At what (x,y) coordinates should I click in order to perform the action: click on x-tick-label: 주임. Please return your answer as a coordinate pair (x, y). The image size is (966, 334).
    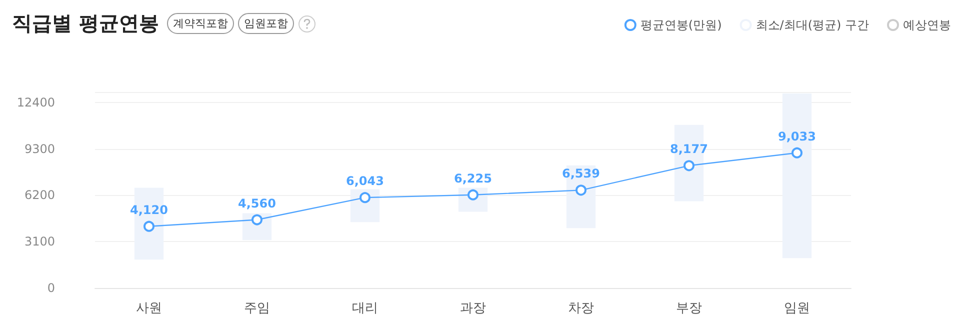
    Looking at the image, I should click on (257, 308).